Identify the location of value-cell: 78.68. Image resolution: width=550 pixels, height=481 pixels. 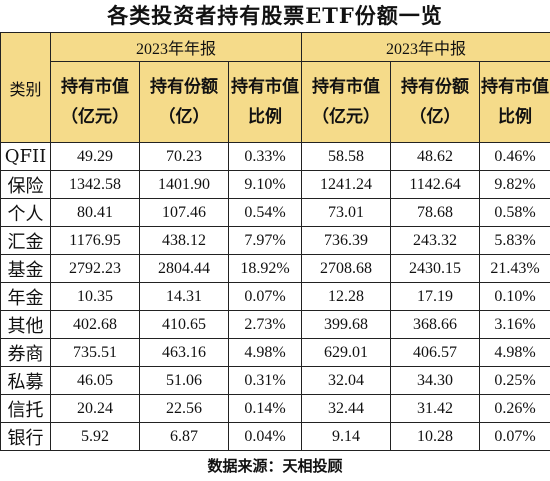
(435, 213).